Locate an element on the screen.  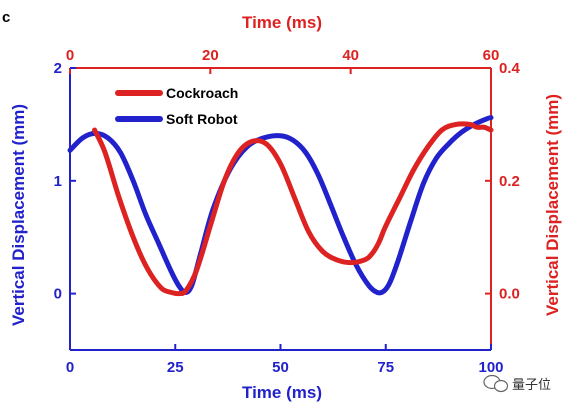
wechat-icon is located at coordinates (496, 383).